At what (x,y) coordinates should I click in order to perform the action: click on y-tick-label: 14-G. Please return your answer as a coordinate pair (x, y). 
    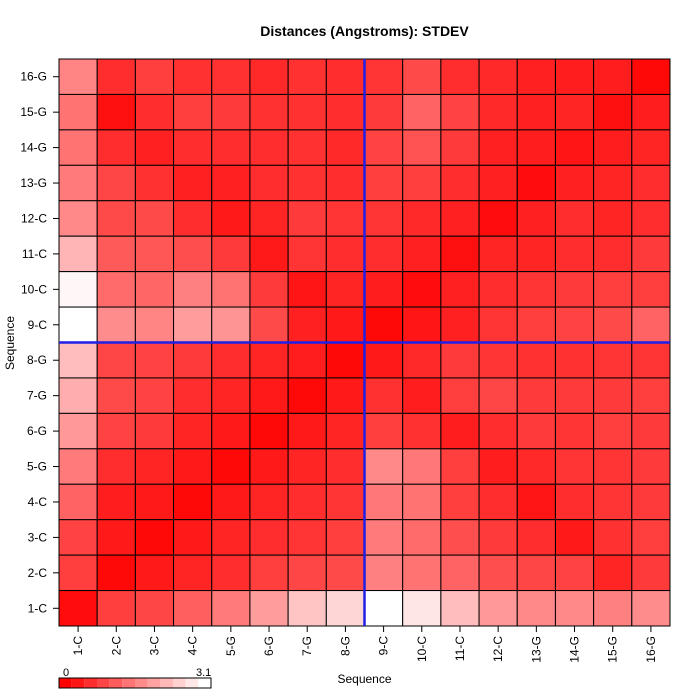
    Looking at the image, I should click on (33, 148).